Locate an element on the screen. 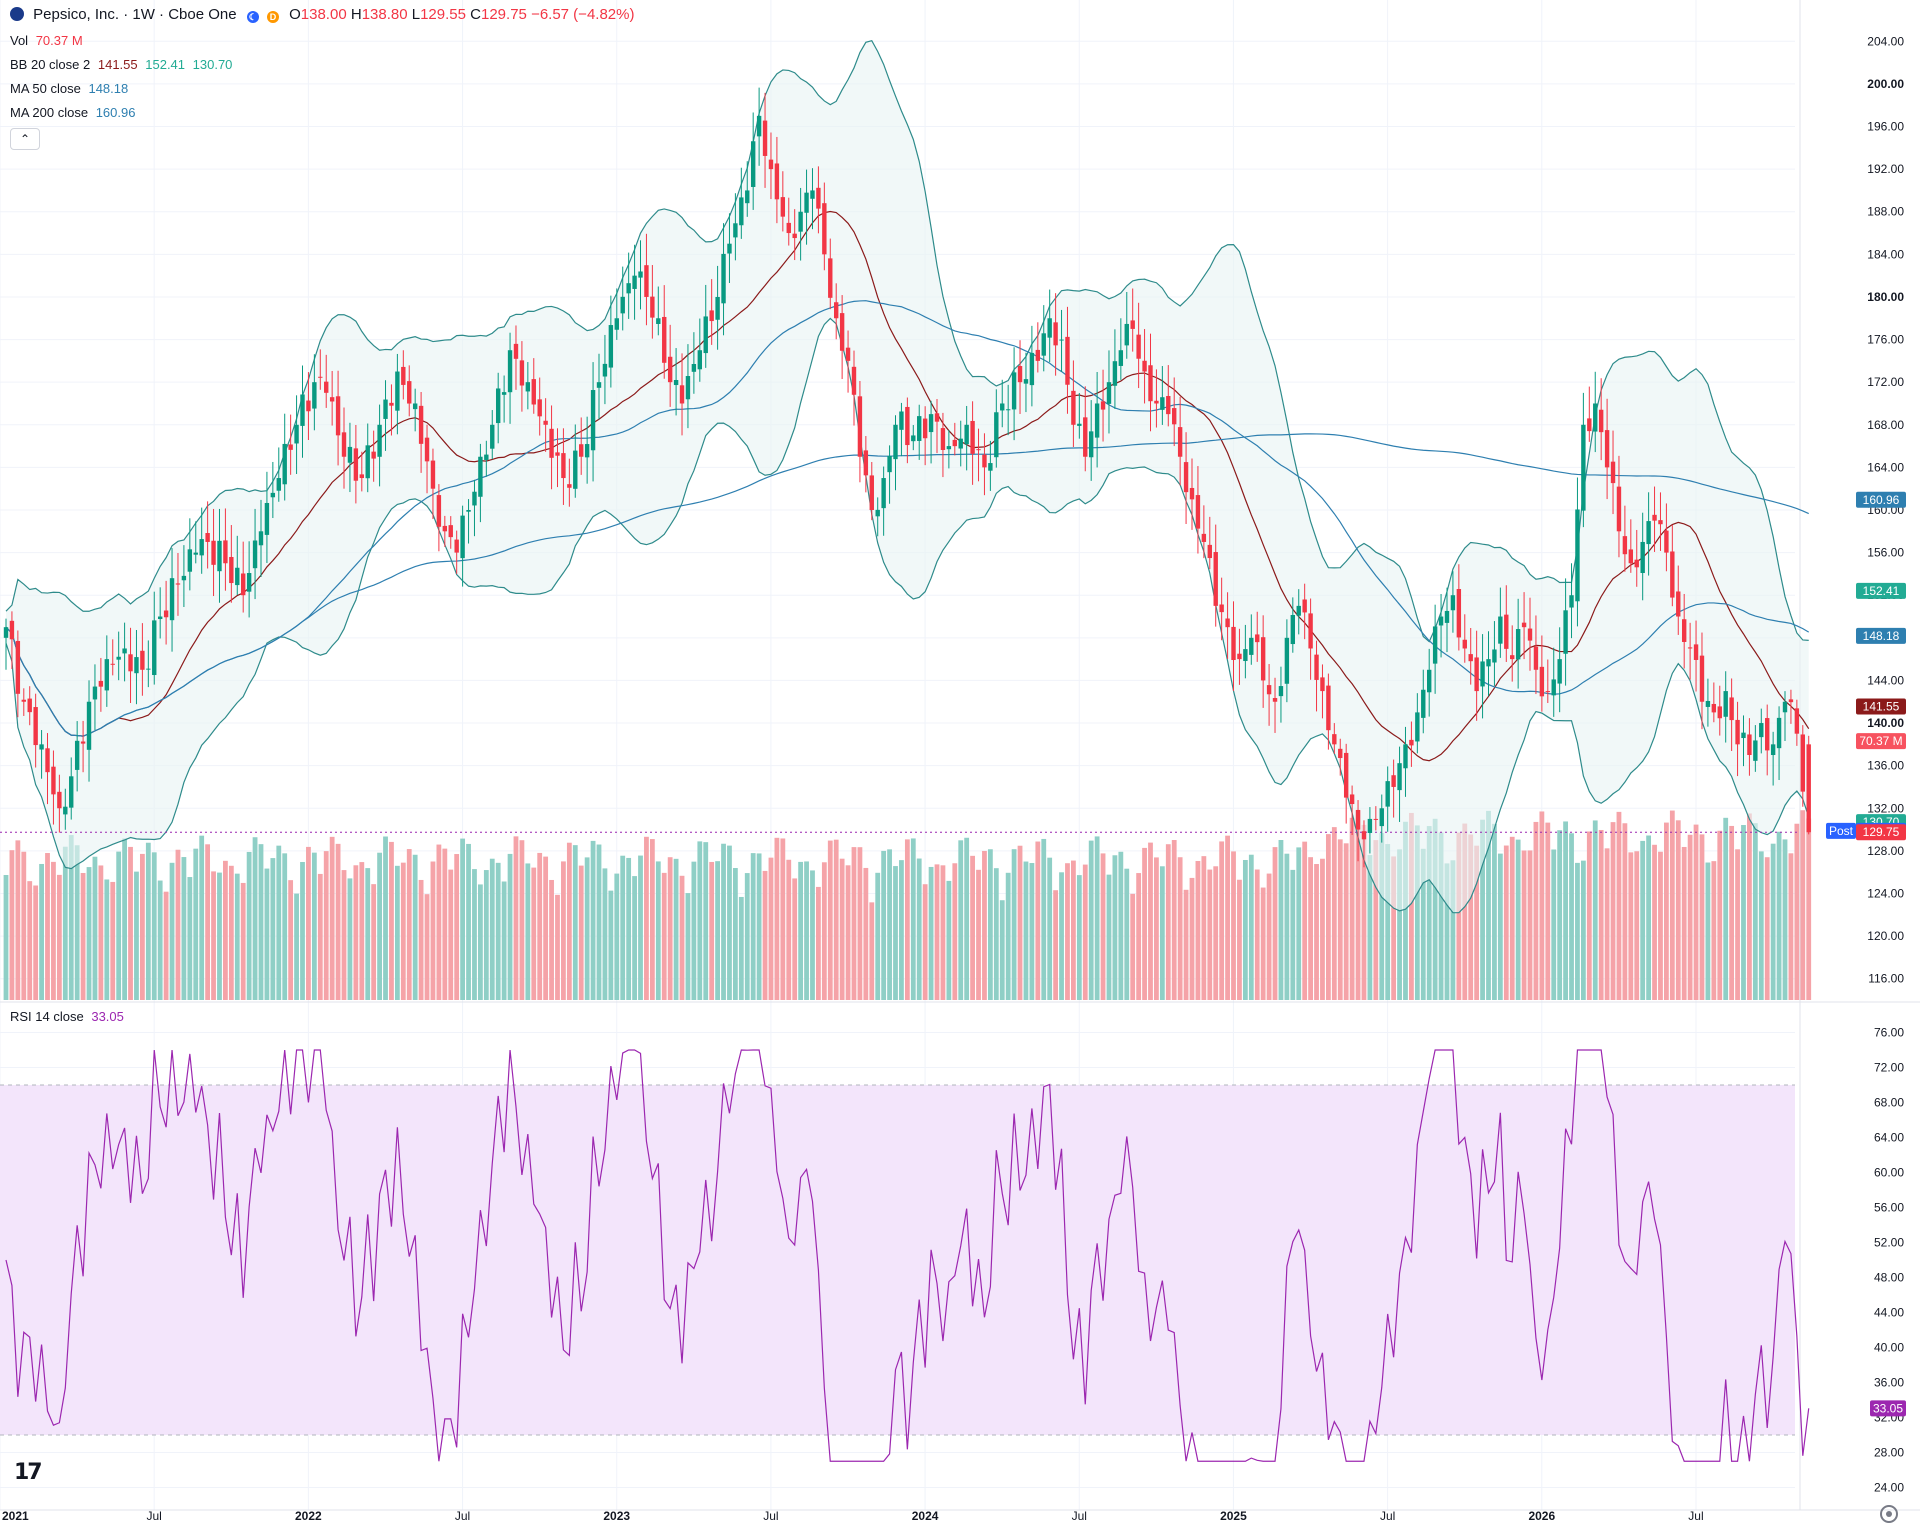  time-tick-label: Jul is located at coordinates (462, 1516).